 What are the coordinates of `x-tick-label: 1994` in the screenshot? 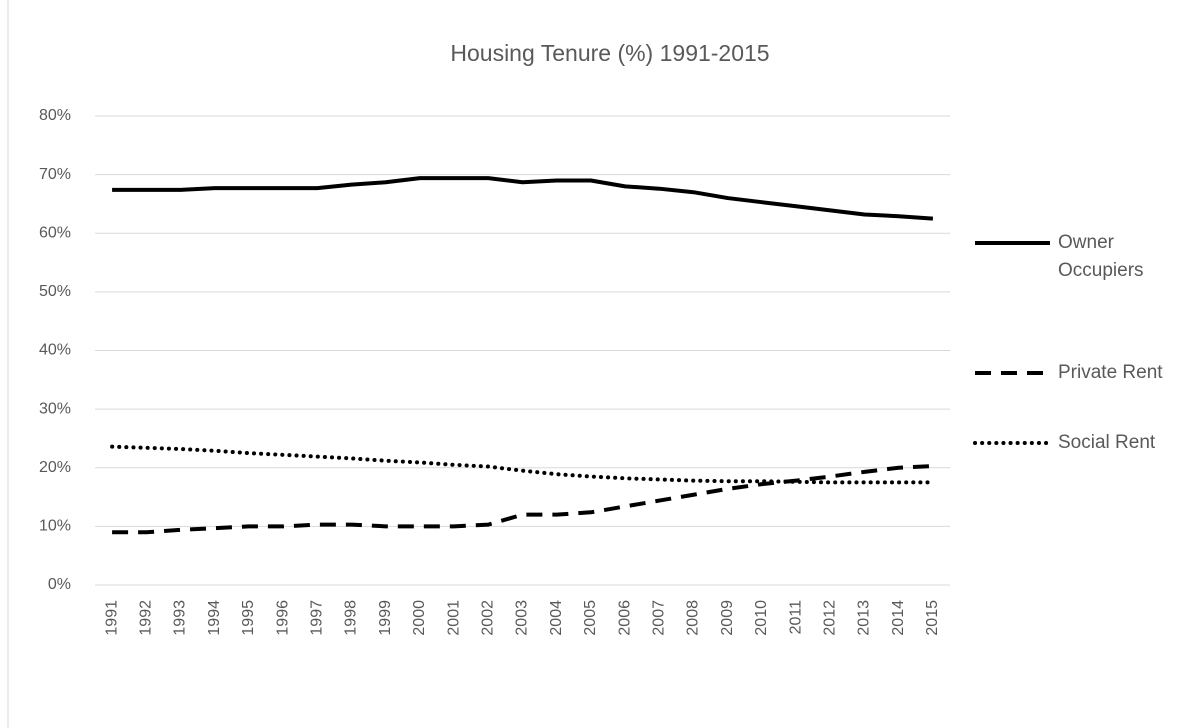 It's located at (214, 618).